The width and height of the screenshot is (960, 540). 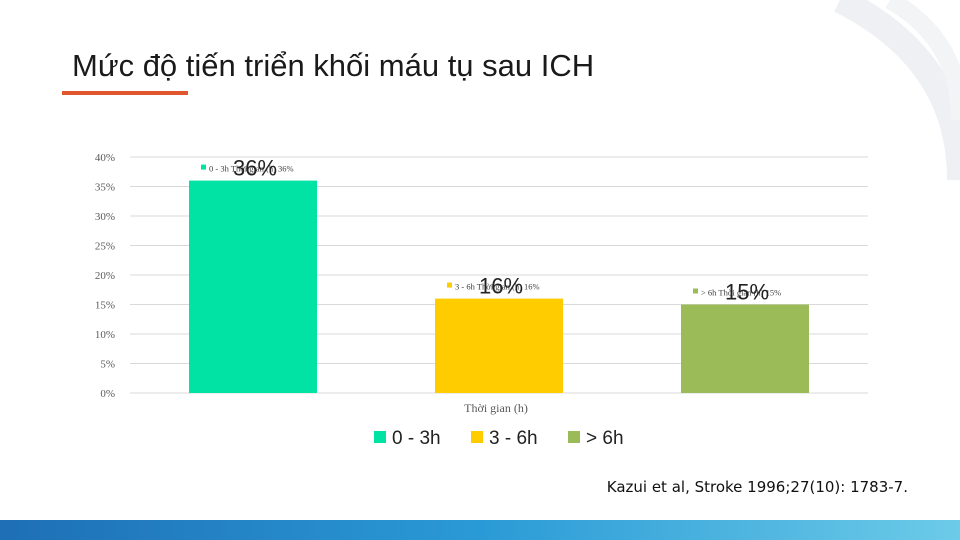 I want to click on y-tick-label: 30%, so click(x=105, y=217).